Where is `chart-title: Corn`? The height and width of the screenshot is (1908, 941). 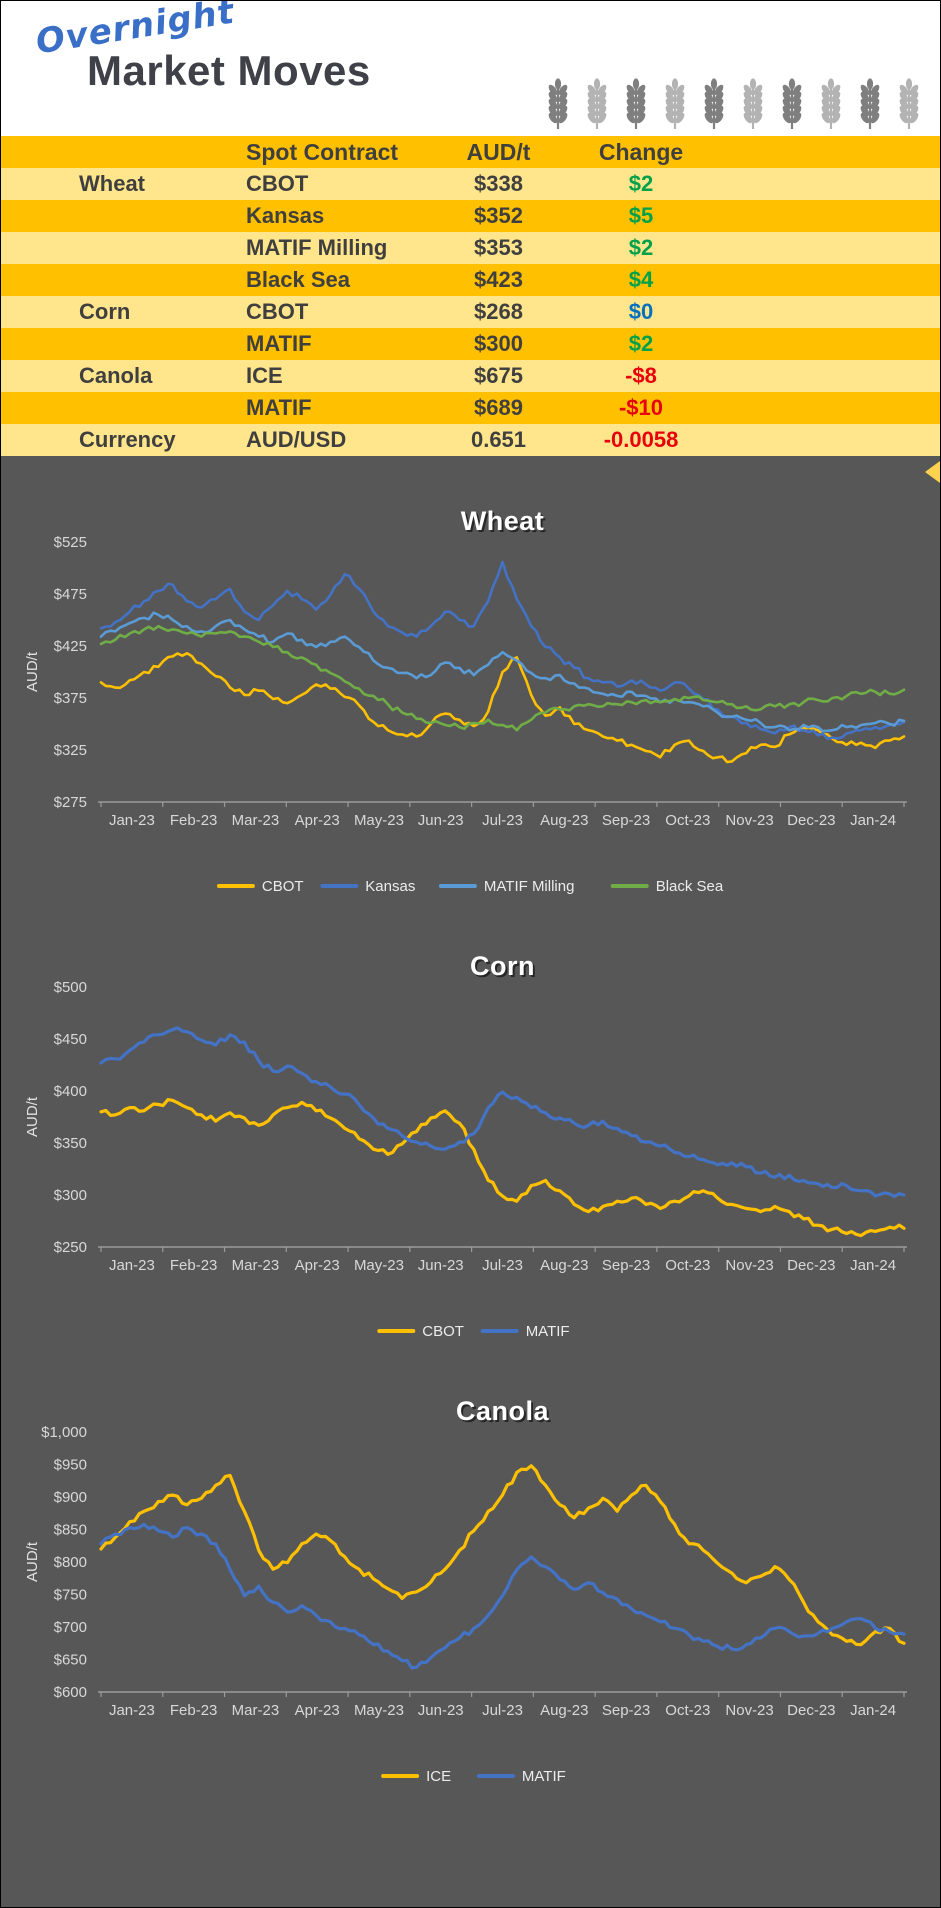
chart-title: Corn is located at coordinates (502, 966).